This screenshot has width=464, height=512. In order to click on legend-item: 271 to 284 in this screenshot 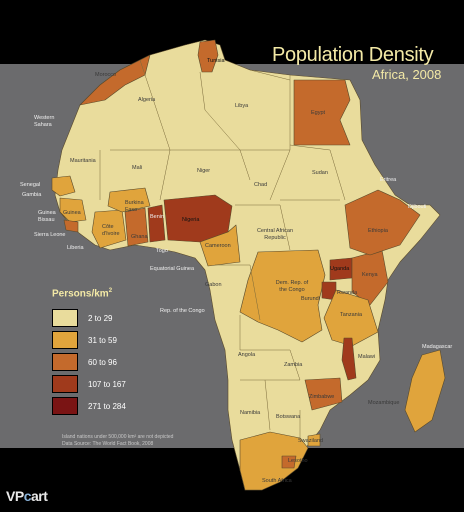, I will do `click(117, 406)`.